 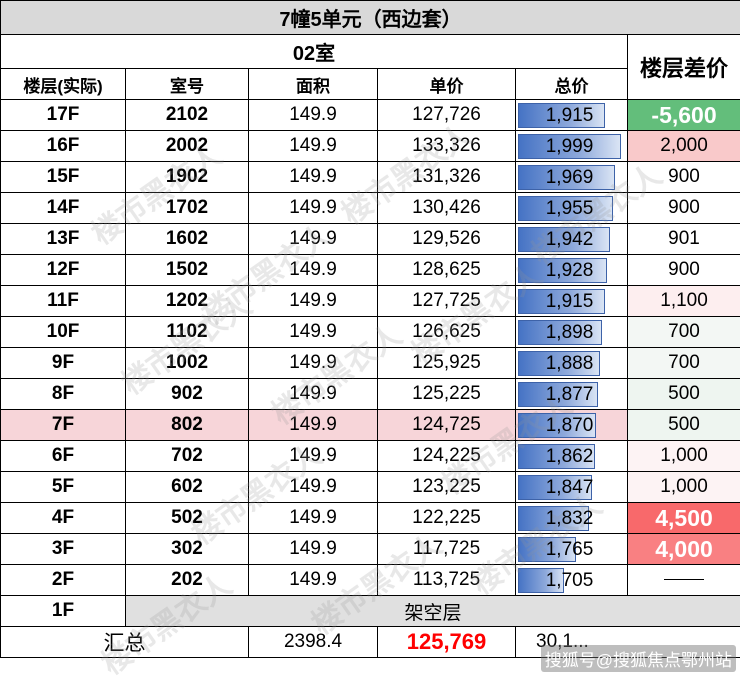 What do you see at coordinates (370, 18) in the screenshot?
I see `table-title: 7幢5单元（西边套）` at bounding box center [370, 18].